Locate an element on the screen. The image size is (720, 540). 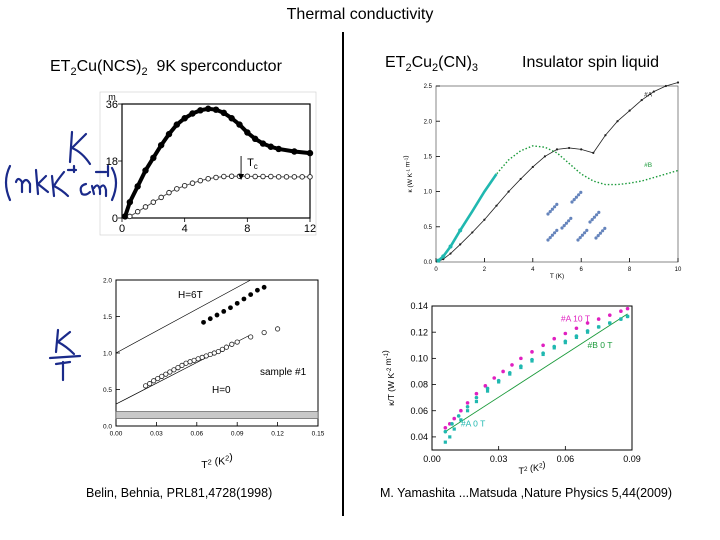
series-line-B-low is located at coordinates (467, 217).